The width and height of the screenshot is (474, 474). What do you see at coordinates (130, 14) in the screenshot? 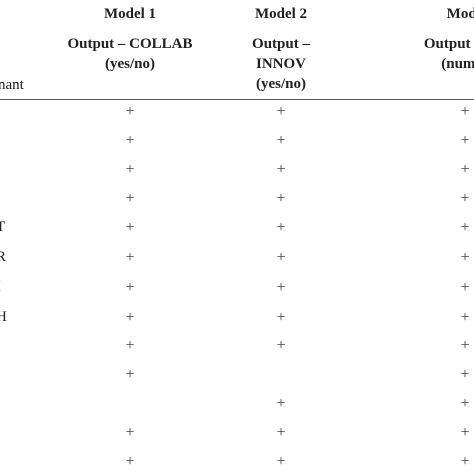
I see `column-model: Model 1` at bounding box center [130, 14].